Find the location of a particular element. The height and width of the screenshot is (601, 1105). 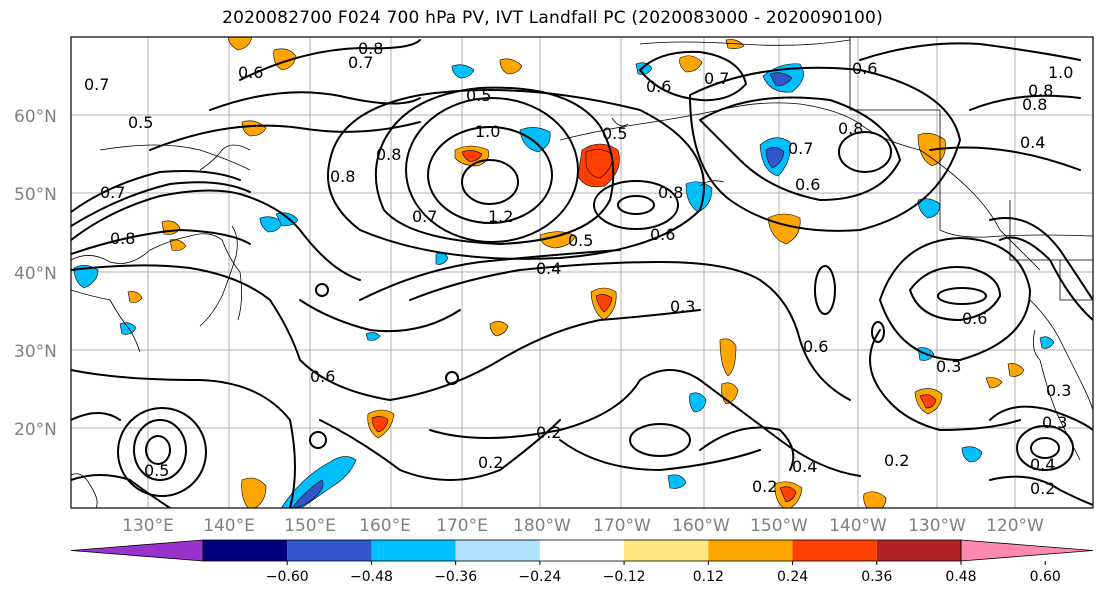

lon-label: 170°W is located at coordinates (622, 526).